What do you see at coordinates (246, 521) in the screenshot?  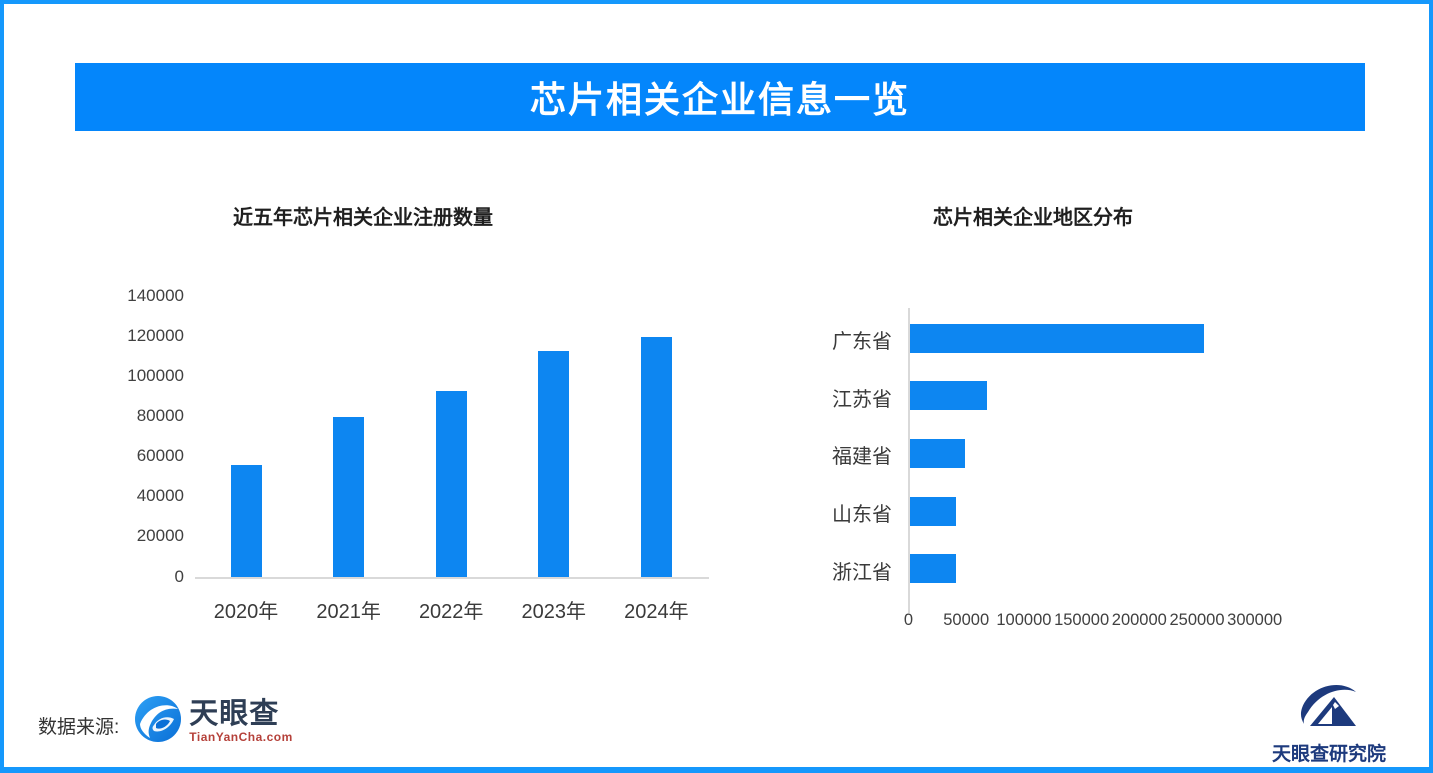 I see `bar-2020年` at bounding box center [246, 521].